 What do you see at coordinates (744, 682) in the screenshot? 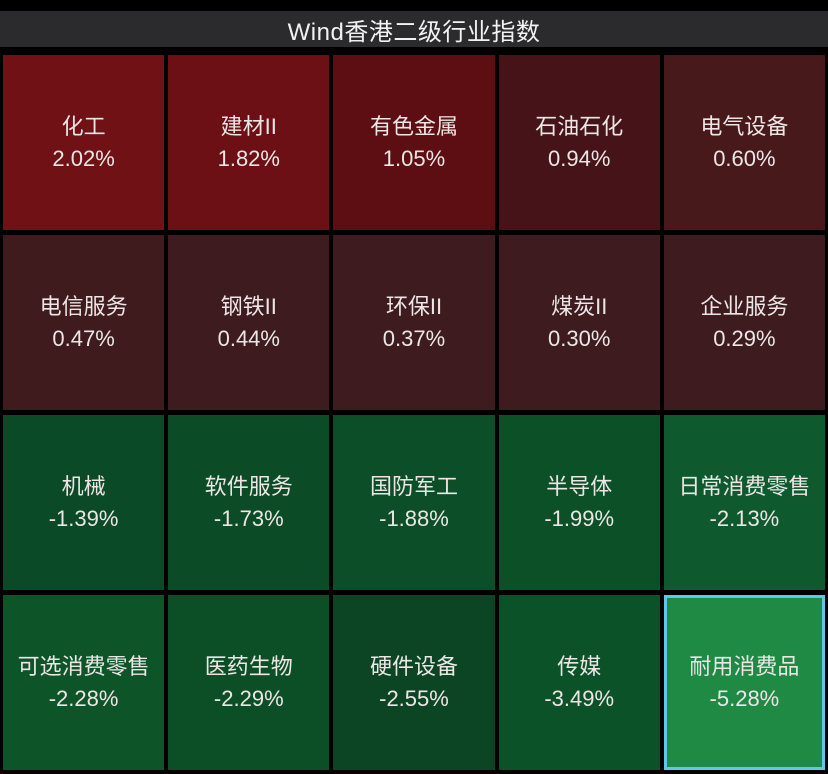
I see `sector-tile: 耐用消费品 -5.28%` at bounding box center [744, 682].